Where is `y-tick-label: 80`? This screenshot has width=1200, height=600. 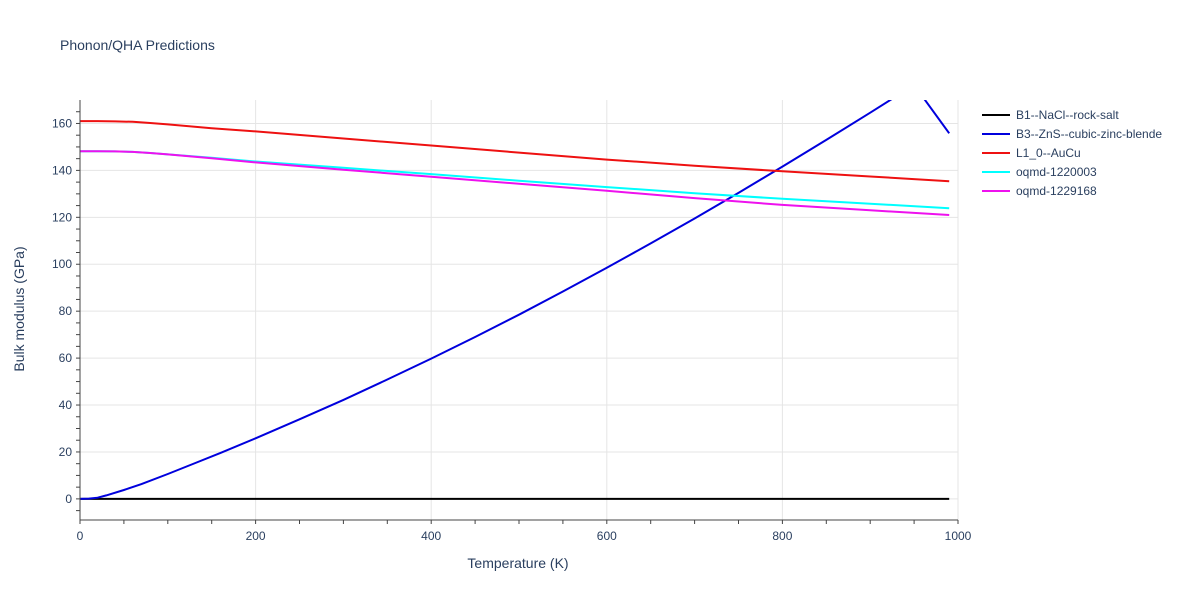 y-tick-label: 80 is located at coordinates (66, 311).